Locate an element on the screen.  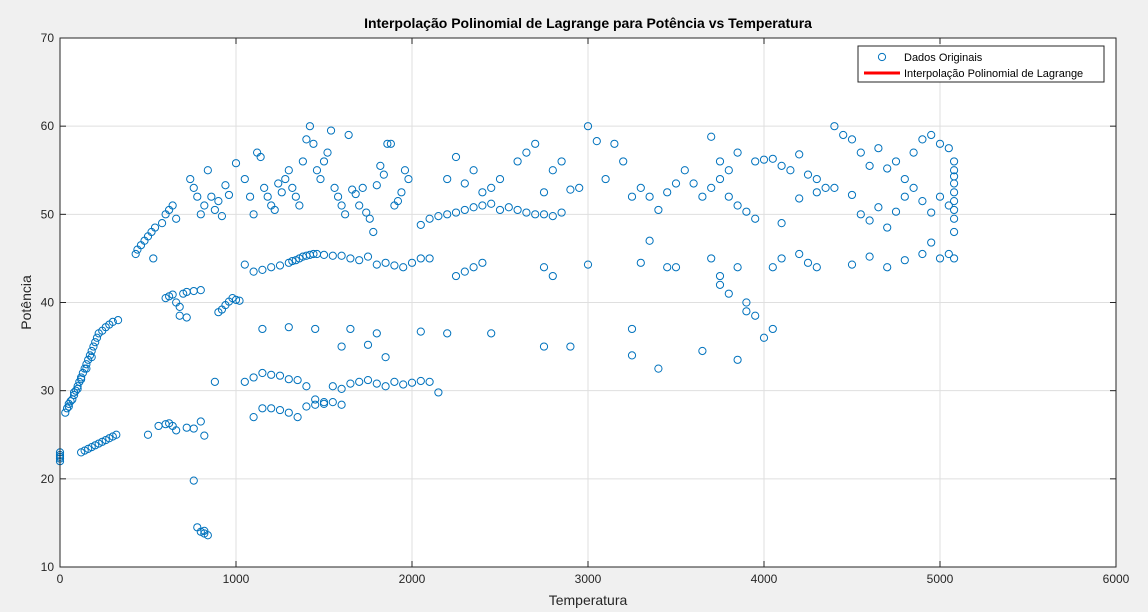
y-tick-label: 10 is located at coordinates (48, 567).